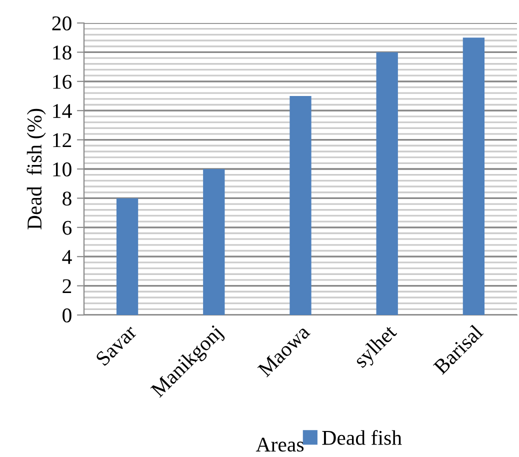 The image size is (519, 457). Describe the element at coordinates (67, 315) in the screenshot. I see `y-tick-label: 0` at that location.